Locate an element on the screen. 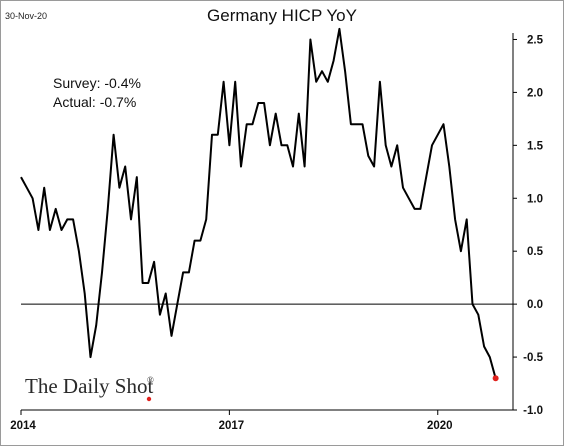  brand-name: The Daily Shot is located at coordinates (89, 386).